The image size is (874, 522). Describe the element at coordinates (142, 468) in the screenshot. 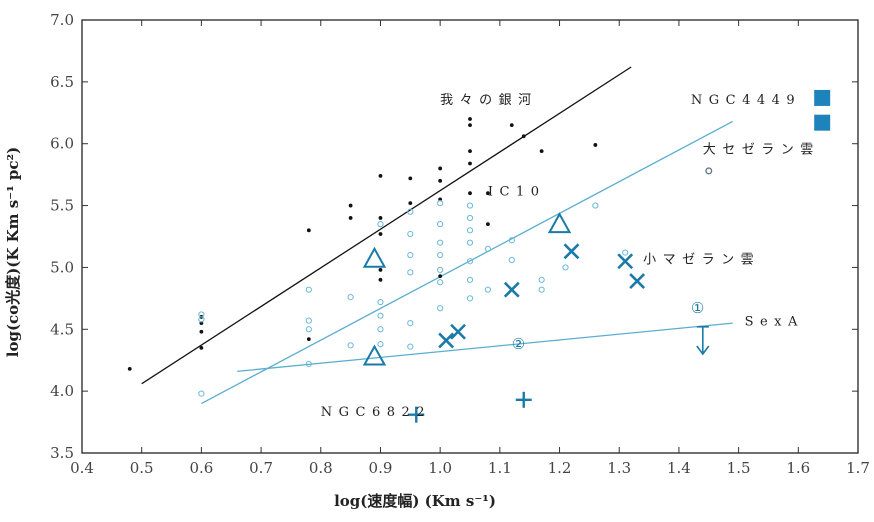

I see `x-tick-label: 0.5` at that location.